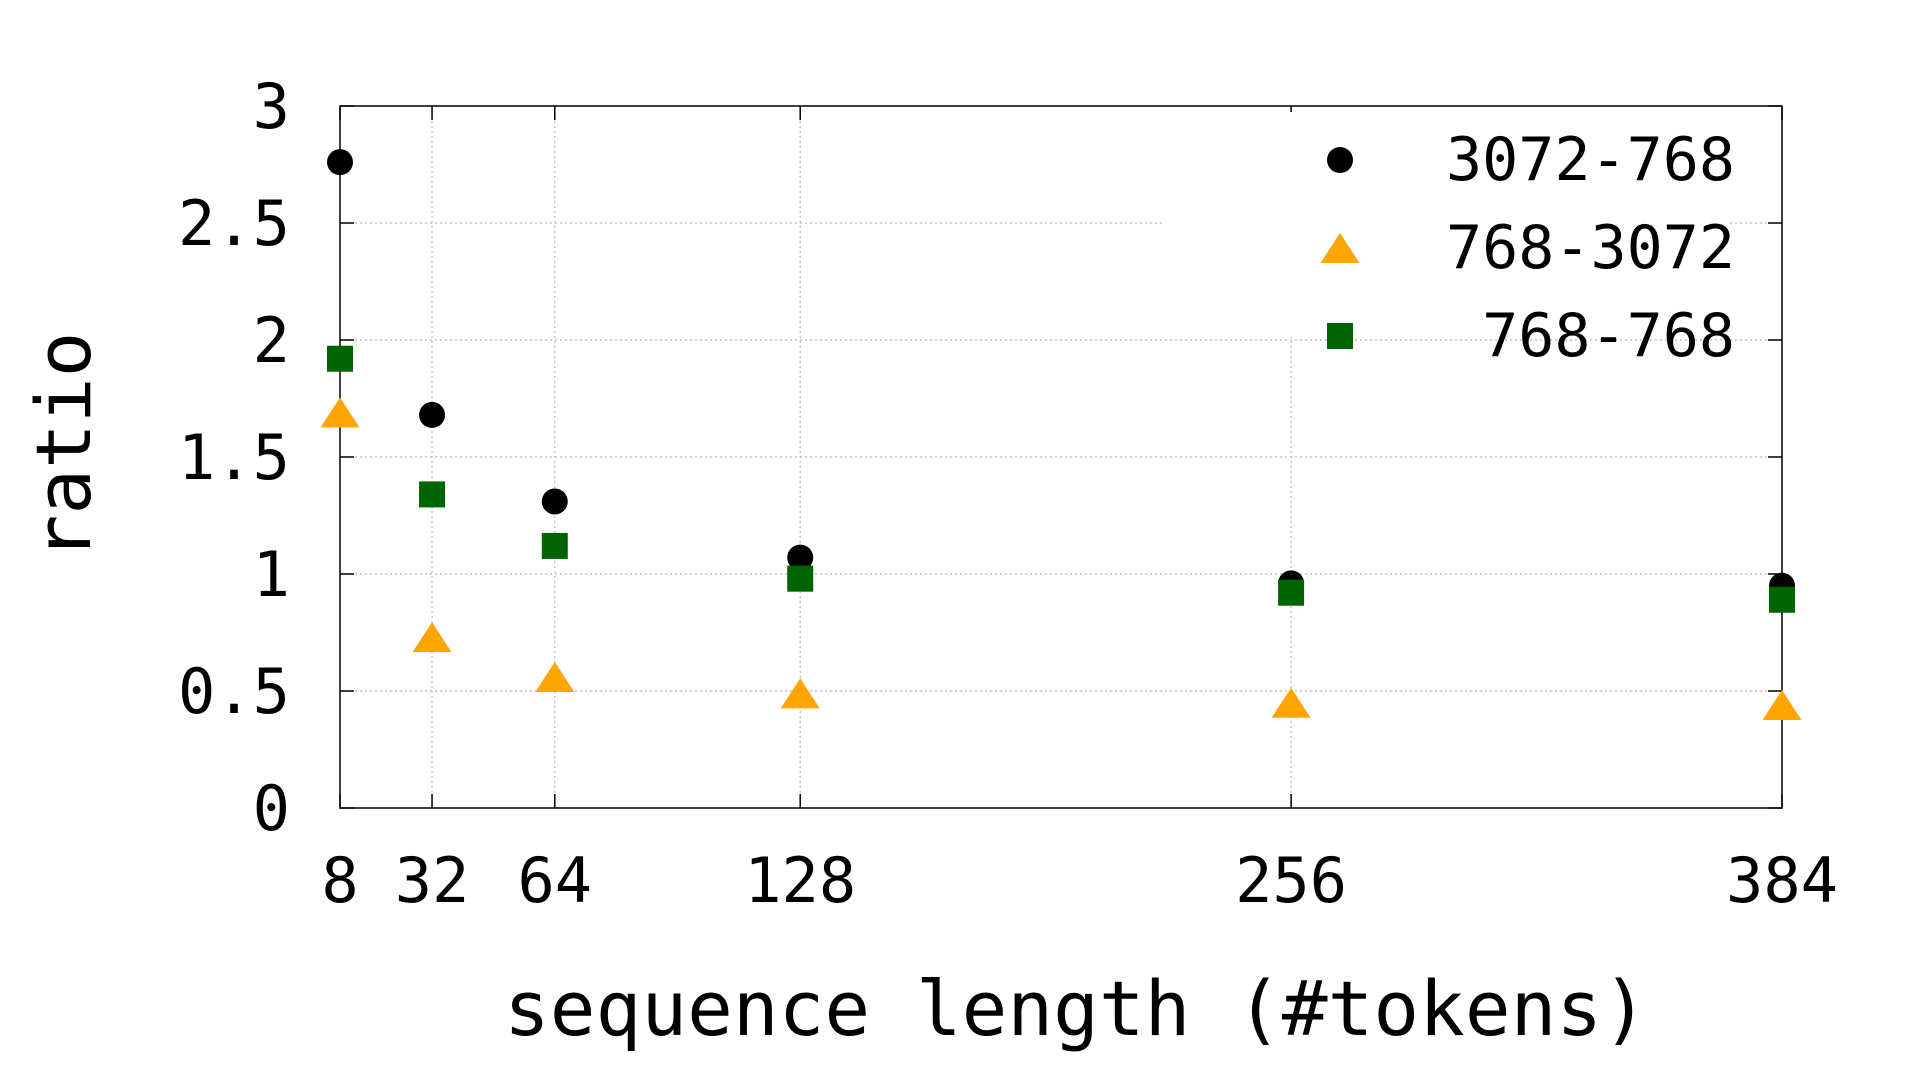  Describe the element at coordinates (234, 457) in the screenshot. I see `y-tick-label: 1.5` at that location.